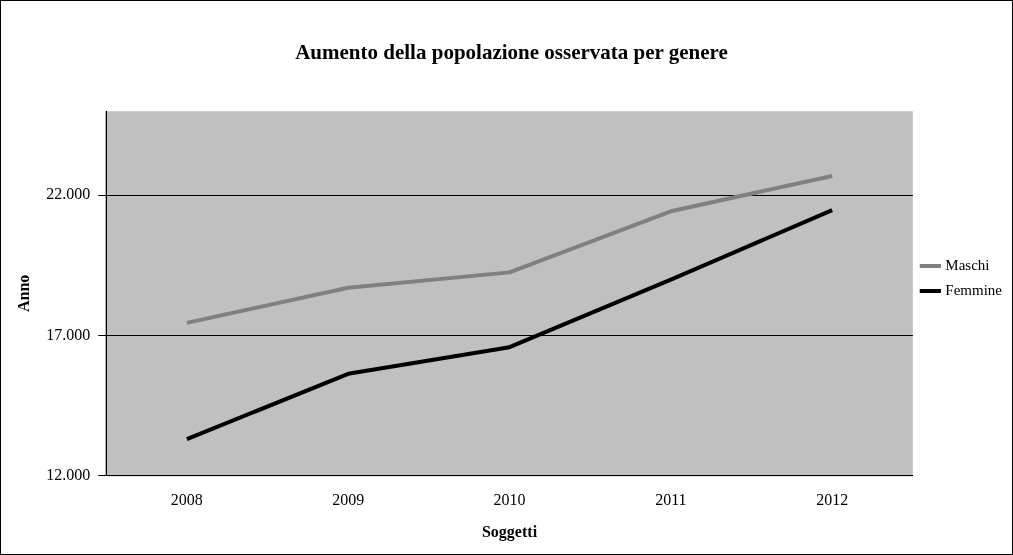 The image size is (1013, 555). Describe the element at coordinates (967, 264) in the screenshot. I see `legend-label: Maschi` at that location.